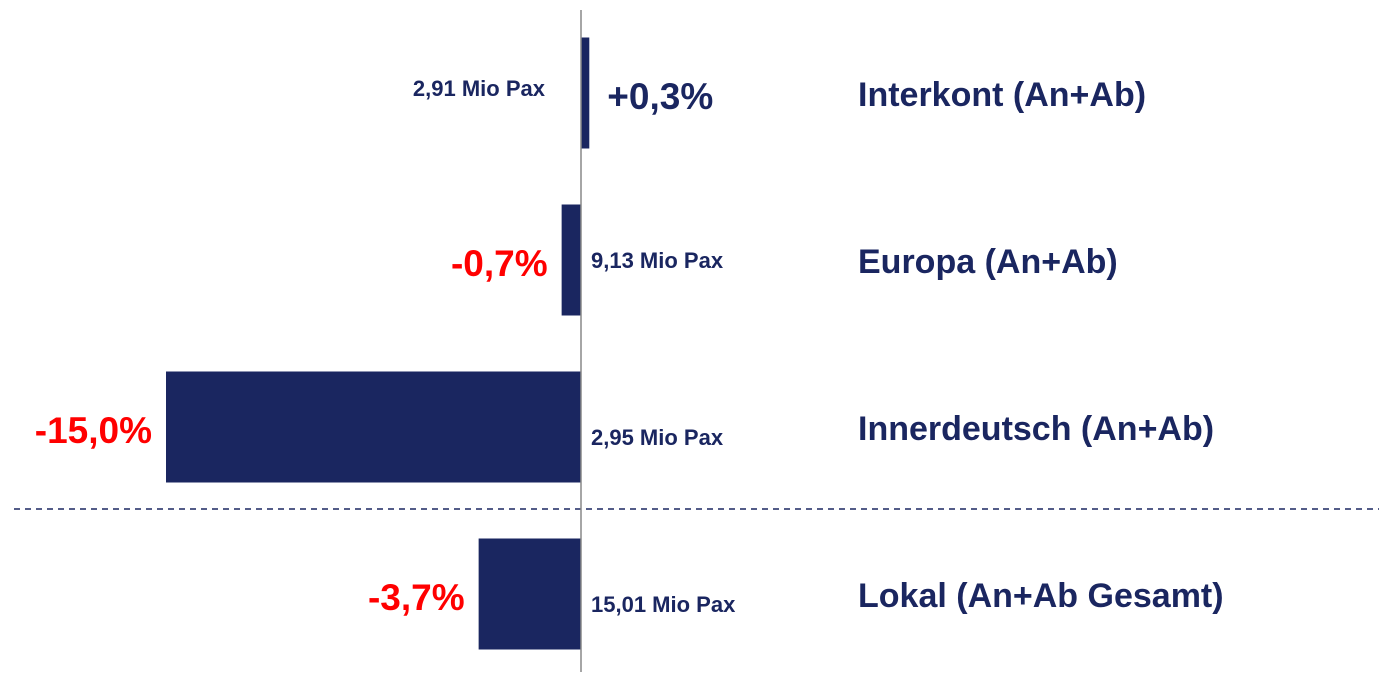 Image resolution: width=1379 pixels, height=677 pixels. What do you see at coordinates (657, 260) in the screenshot?
I see `pax-label: 9,13 Mio Pax` at bounding box center [657, 260].